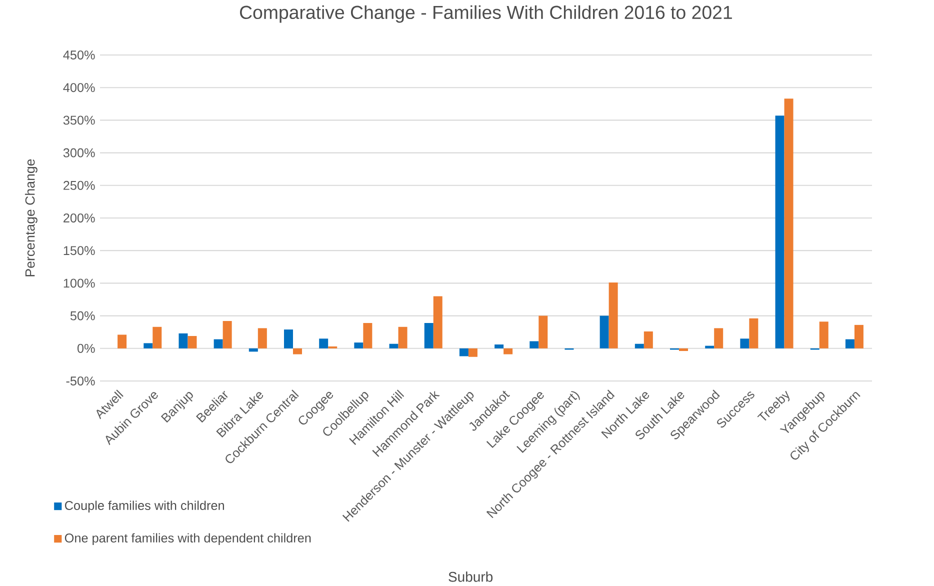 Image resolution: width=934 pixels, height=586 pixels. Describe the element at coordinates (79, 87) in the screenshot. I see `y-tick-label: 400%` at that location.